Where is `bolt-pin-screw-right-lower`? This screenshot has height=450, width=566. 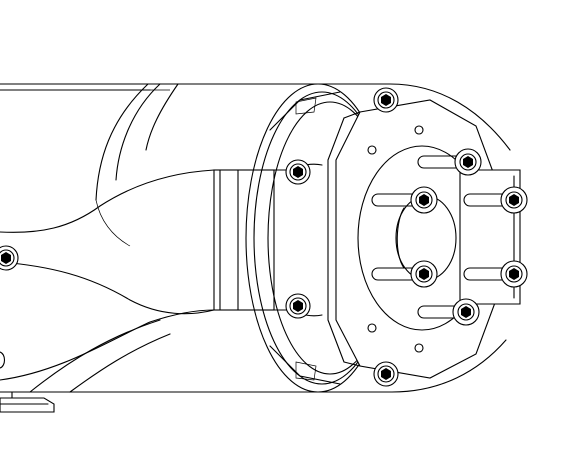
bolt-pin-screw-right-lower is located at coordinates (514, 274).